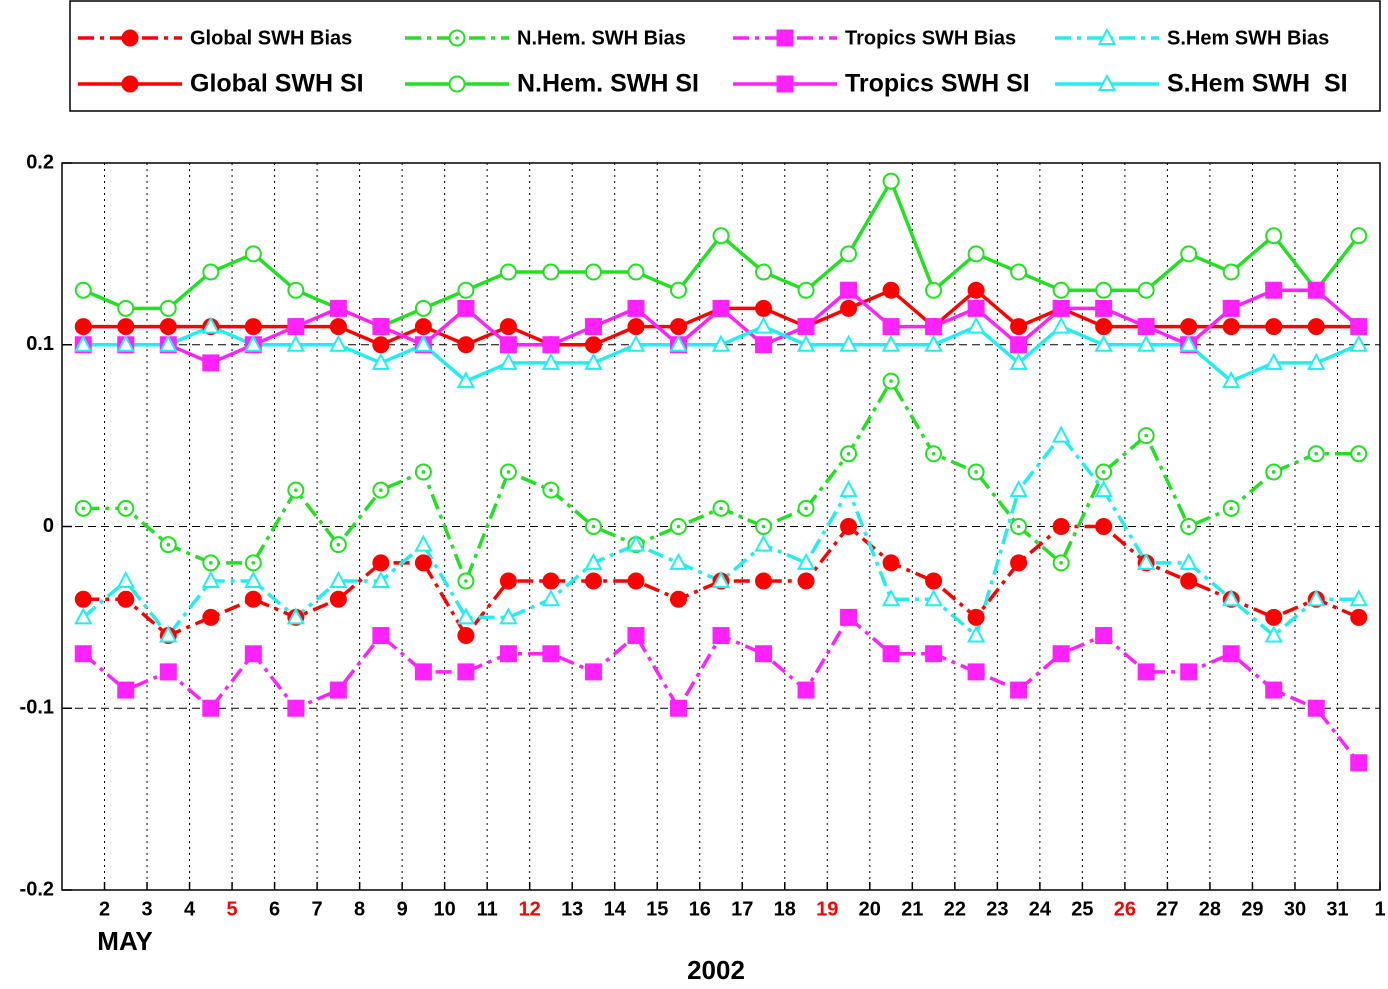 Image resolution: width=1388 pixels, height=989 pixels. What do you see at coordinates (1252, 909) in the screenshot?
I see `x-tick-label: 29` at bounding box center [1252, 909].